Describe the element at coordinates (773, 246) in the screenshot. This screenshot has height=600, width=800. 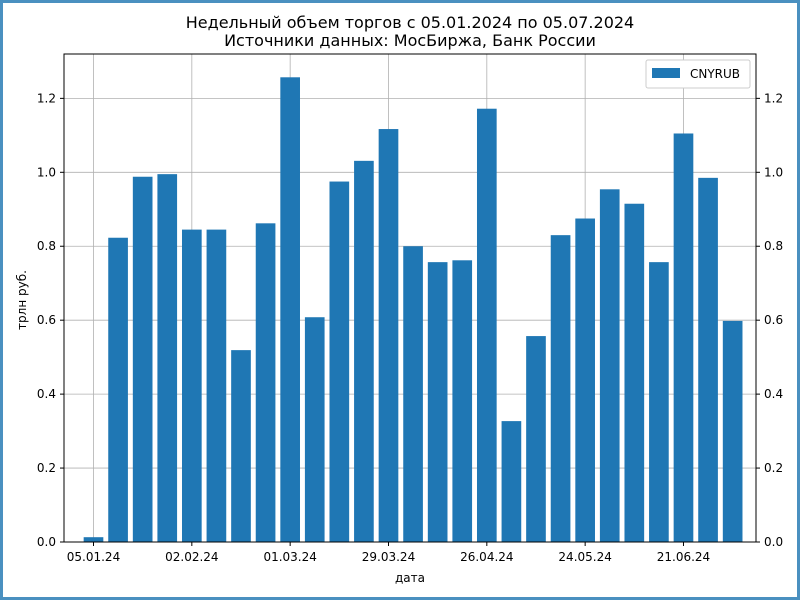
I see `y-tick-label-right: 0.8` at that location.